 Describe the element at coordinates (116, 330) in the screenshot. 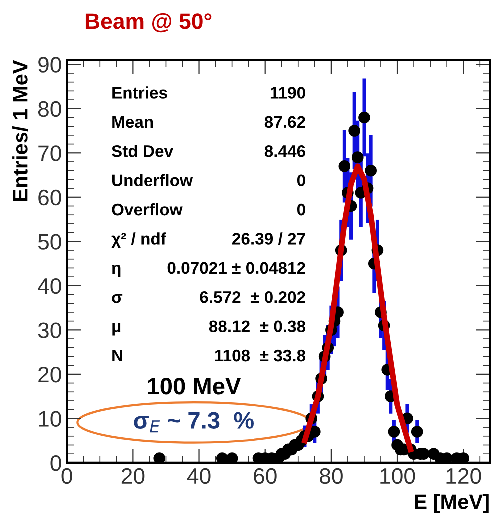

I see `annotation: μ` at that location.